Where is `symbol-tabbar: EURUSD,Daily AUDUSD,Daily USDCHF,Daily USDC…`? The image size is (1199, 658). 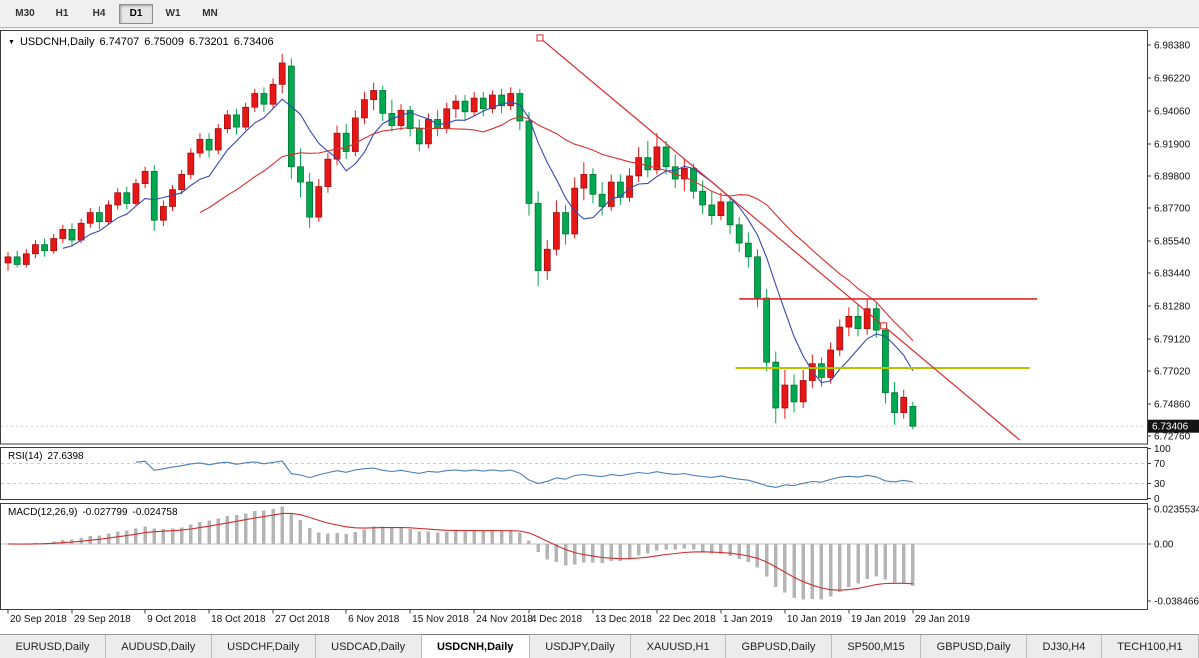 symbol-tabbar: EURUSD,Daily AUDUSD,Daily USDCHF,Daily USDC… is located at coordinates (599, 646).